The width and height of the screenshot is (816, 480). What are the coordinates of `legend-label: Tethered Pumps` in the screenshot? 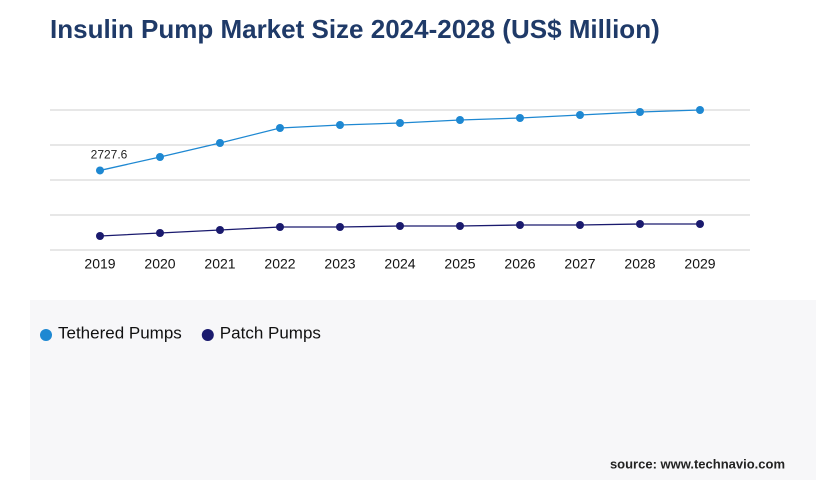 It's located at (120, 332).